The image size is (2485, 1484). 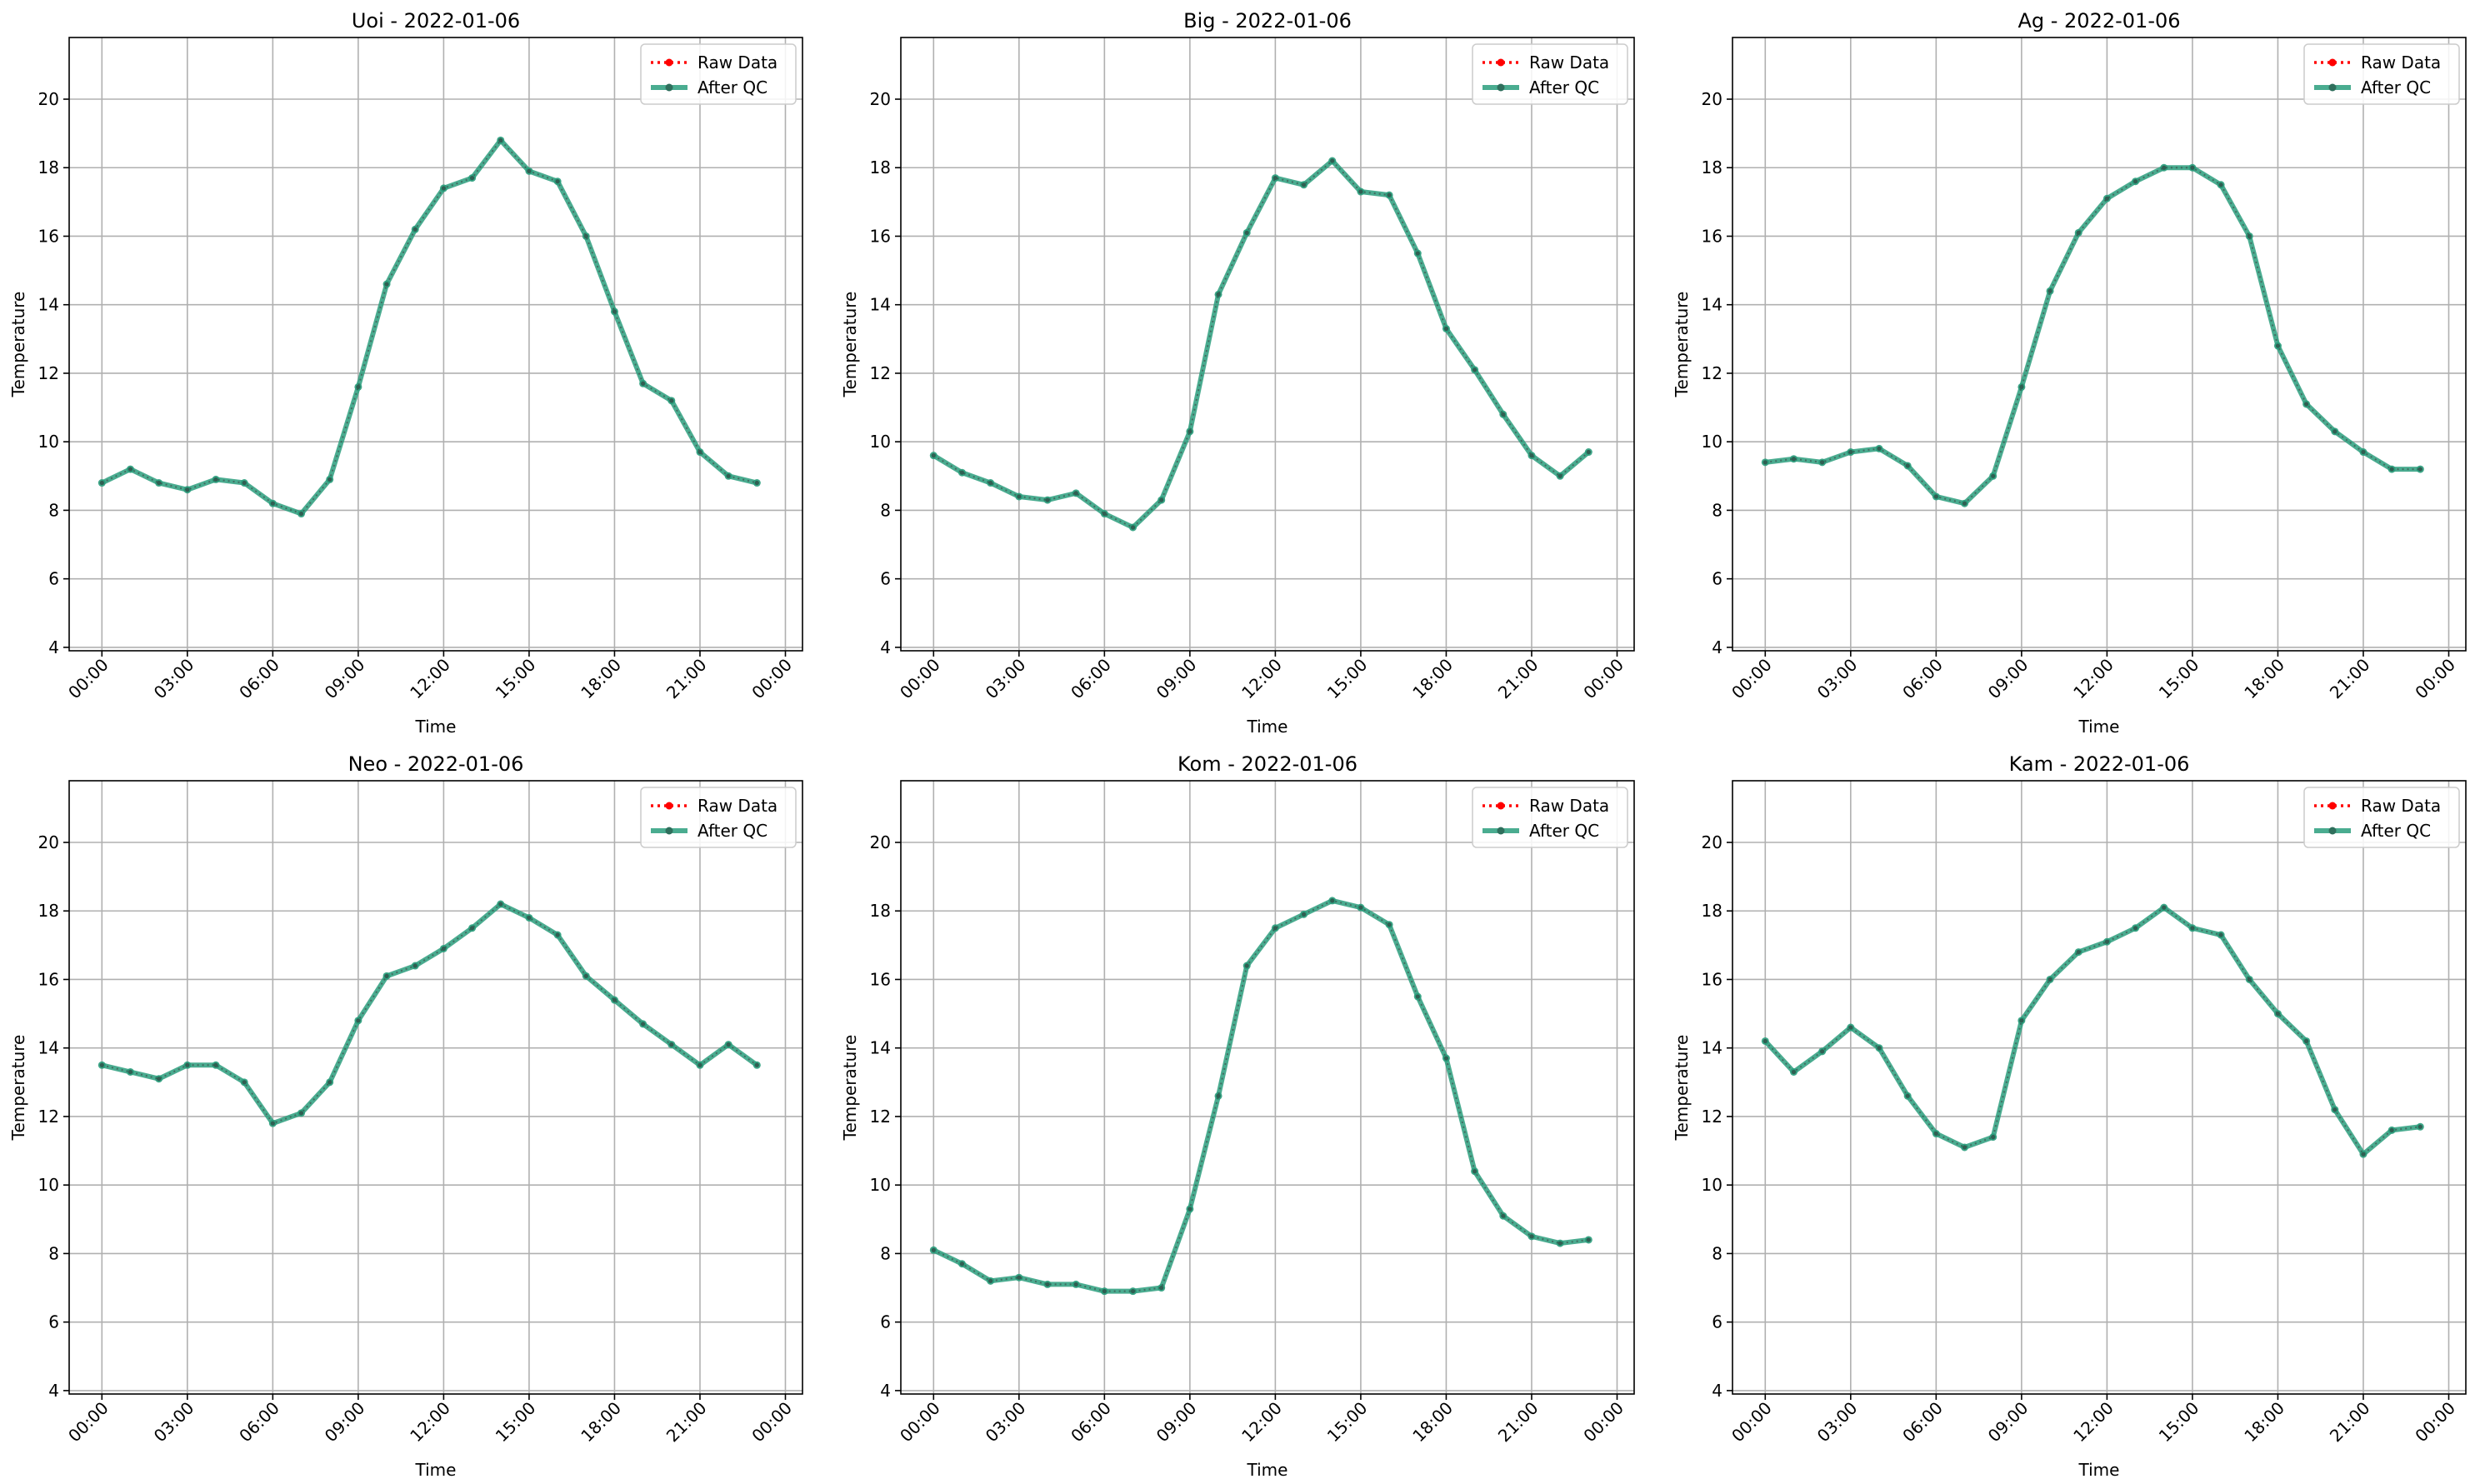 What do you see at coordinates (1347, 679) in the screenshot?
I see `x-tick-label: 15:00` at bounding box center [1347, 679].